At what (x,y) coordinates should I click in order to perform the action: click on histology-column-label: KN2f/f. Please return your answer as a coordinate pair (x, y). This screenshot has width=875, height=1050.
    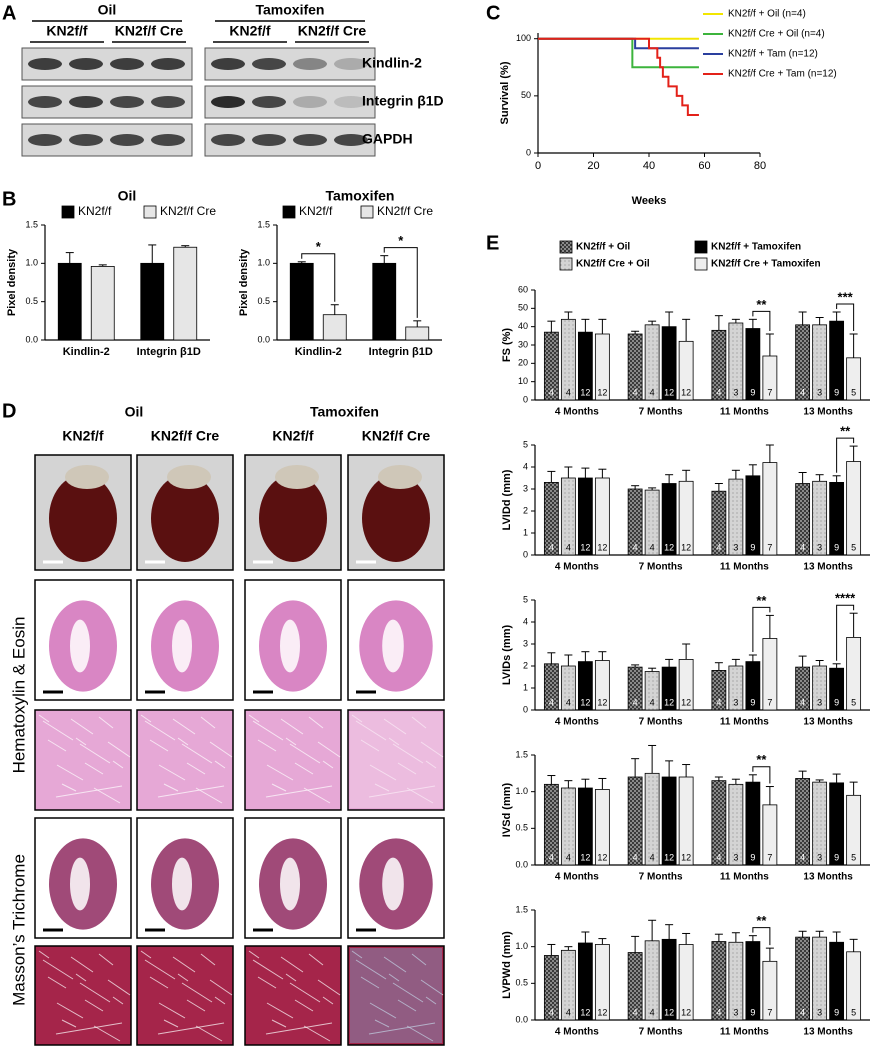
    Looking at the image, I should click on (293, 436).